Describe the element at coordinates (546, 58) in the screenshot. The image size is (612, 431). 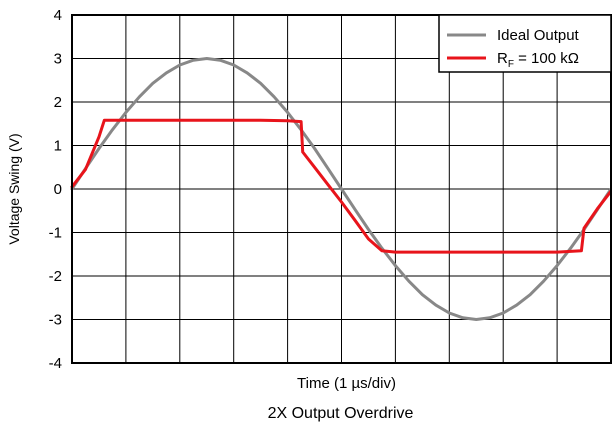
I see `legend-label-rf-suffix: = 100 kΩ` at that location.